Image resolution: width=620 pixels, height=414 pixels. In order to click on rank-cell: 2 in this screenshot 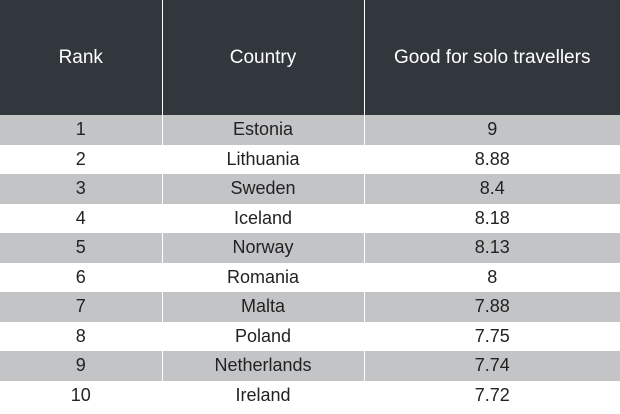, I will do `click(81, 159)`.